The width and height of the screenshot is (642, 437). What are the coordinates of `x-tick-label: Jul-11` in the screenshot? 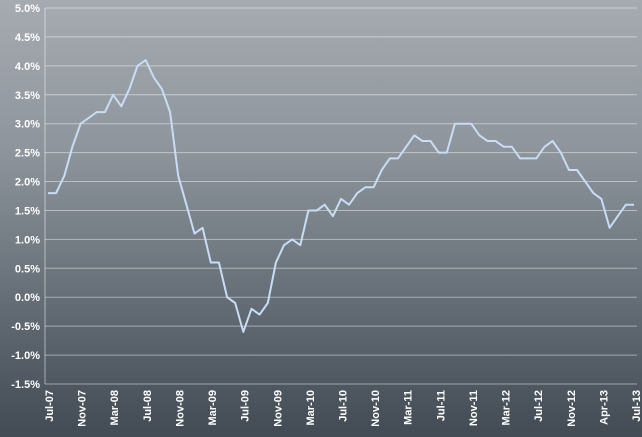 It's located at (441, 405).